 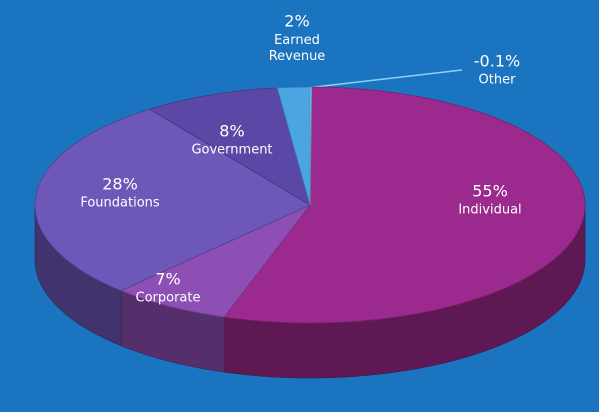 What do you see at coordinates (490, 191) in the screenshot?
I see `data-label: 55%` at bounding box center [490, 191].